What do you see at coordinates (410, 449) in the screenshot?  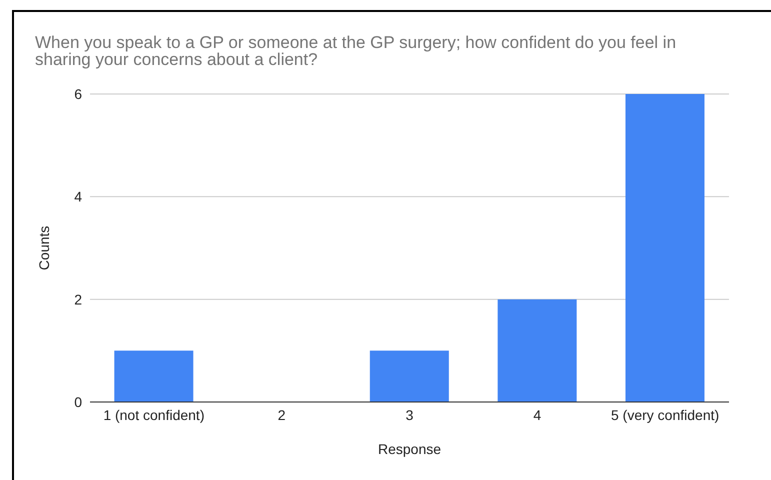 I see `x-axis-title: Response` at bounding box center [410, 449].